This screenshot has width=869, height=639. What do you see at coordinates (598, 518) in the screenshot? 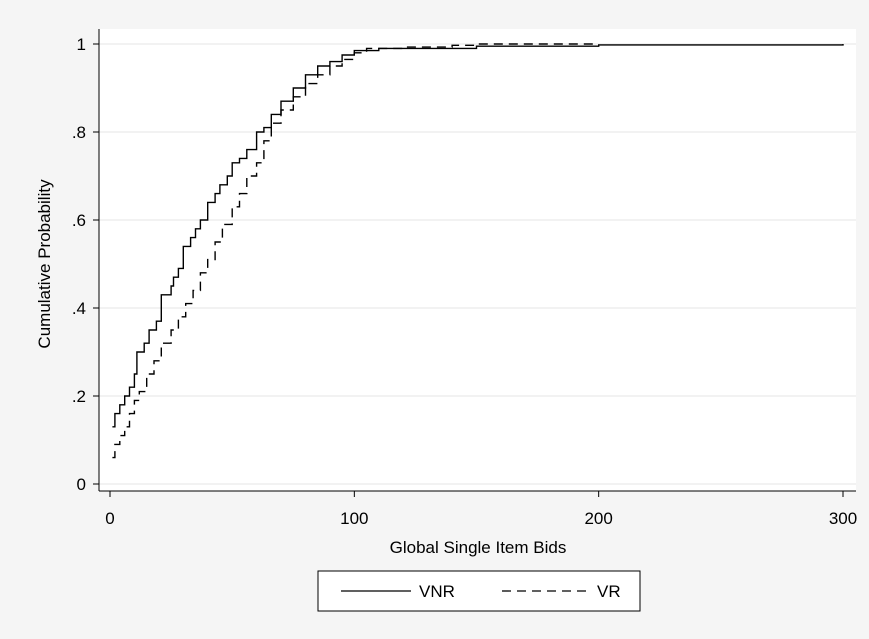
I see `x-tick-label-2: 200` at bounding box center [598, 518].